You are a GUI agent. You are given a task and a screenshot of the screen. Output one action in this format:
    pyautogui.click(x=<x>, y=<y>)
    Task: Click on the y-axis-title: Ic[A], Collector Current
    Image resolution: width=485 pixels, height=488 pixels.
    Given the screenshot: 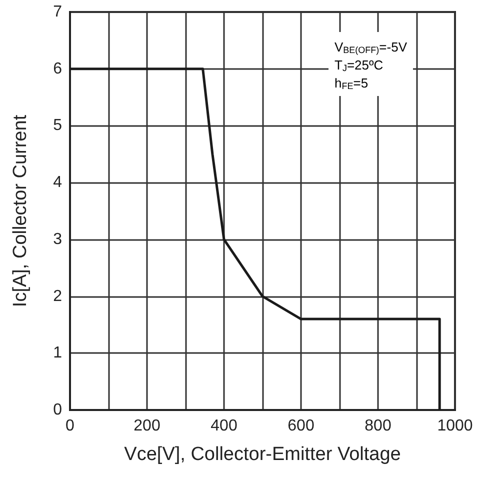 What is the action you would take?
    pyautogui.click(x=20, y=211)
    